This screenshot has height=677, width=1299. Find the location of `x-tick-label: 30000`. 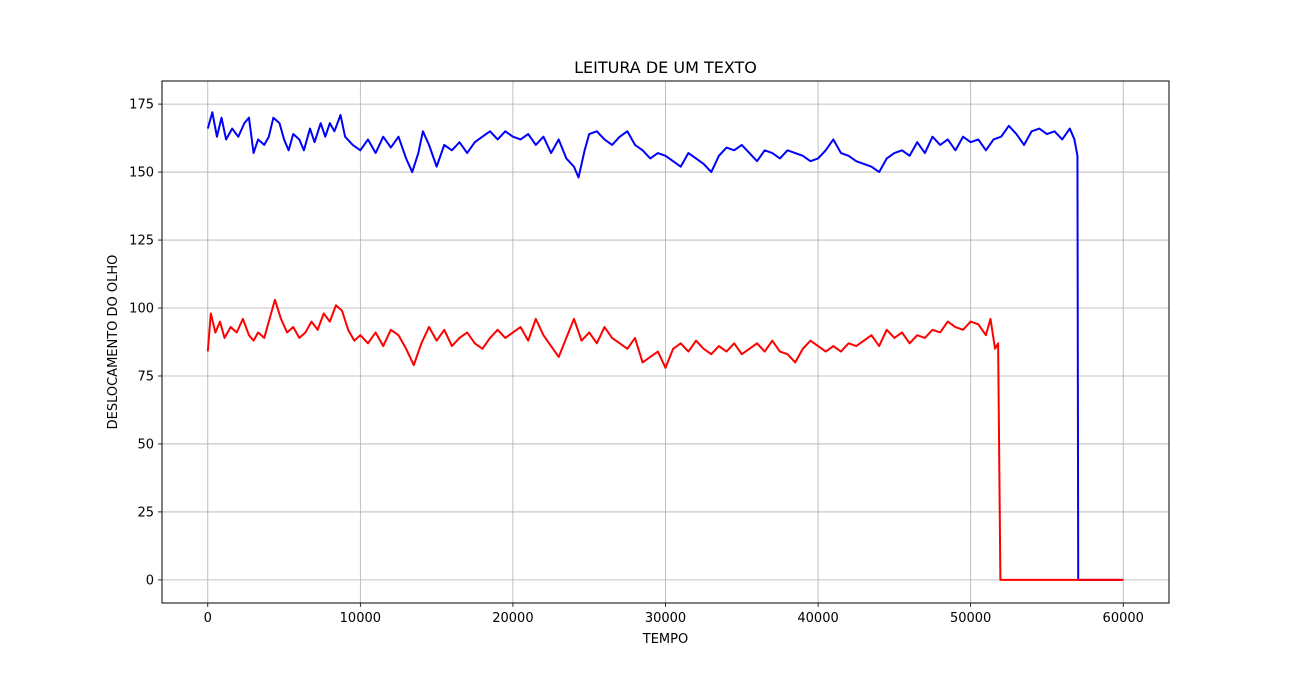

x-tick-label: 30000 is located at coordinates (665, 618).